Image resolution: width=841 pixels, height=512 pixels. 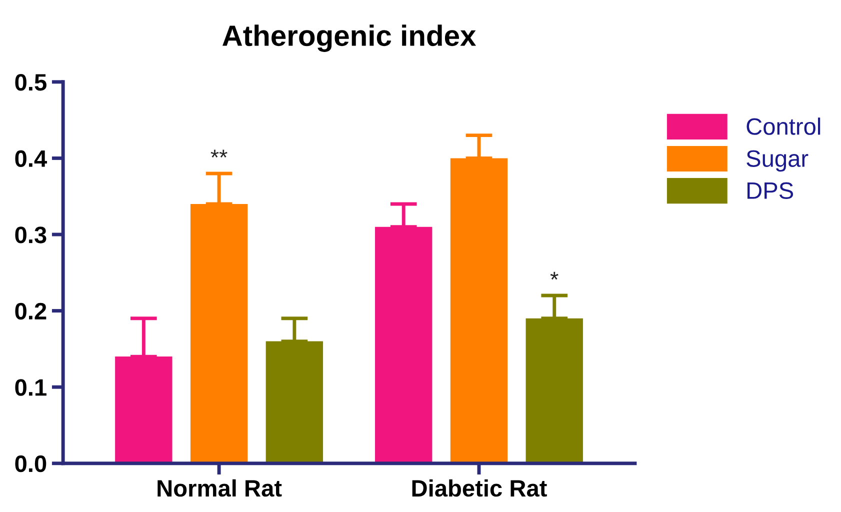 I want to click on x-tick-label: Normal Rat, so click(x=220, y=488).